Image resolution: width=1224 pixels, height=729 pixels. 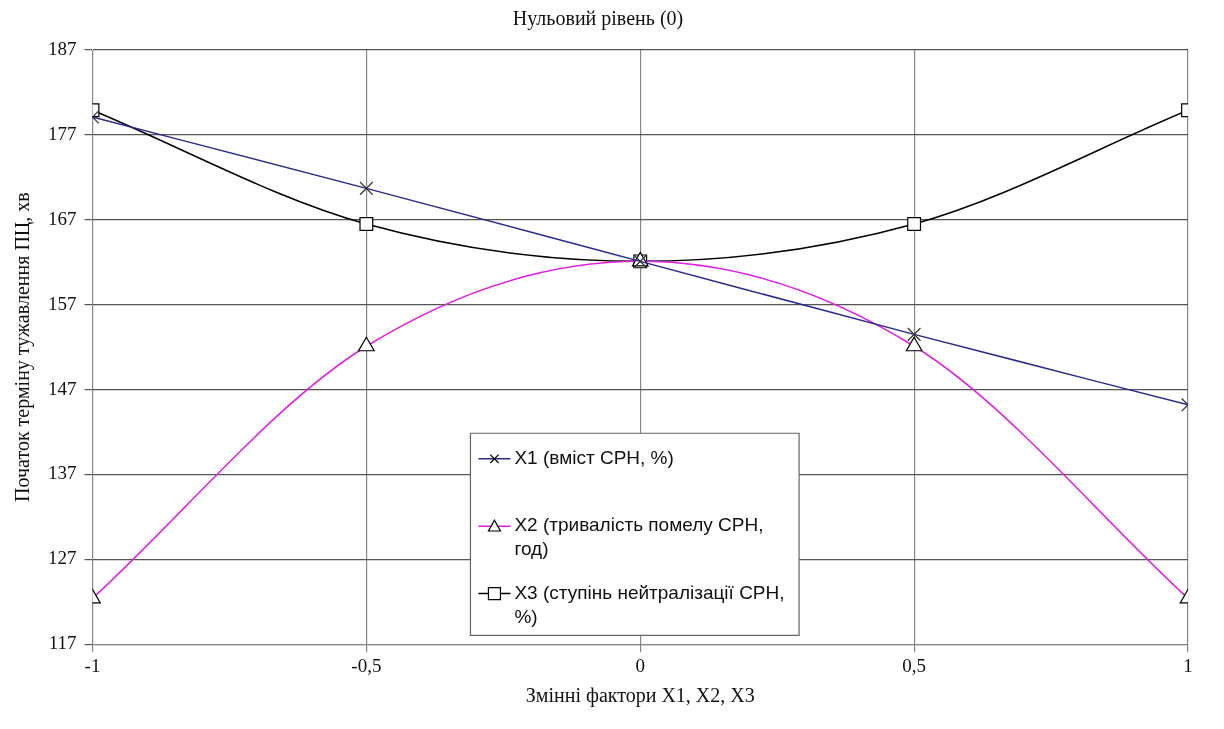 I want to click on y-tick-label: 187, so click(x=62, y=48).